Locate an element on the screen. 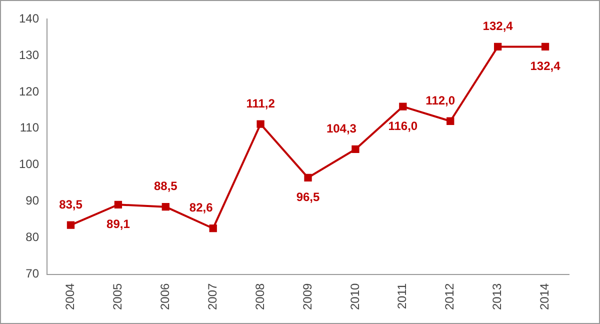  data-label: 104,3 is located at coordinates (341, 129).